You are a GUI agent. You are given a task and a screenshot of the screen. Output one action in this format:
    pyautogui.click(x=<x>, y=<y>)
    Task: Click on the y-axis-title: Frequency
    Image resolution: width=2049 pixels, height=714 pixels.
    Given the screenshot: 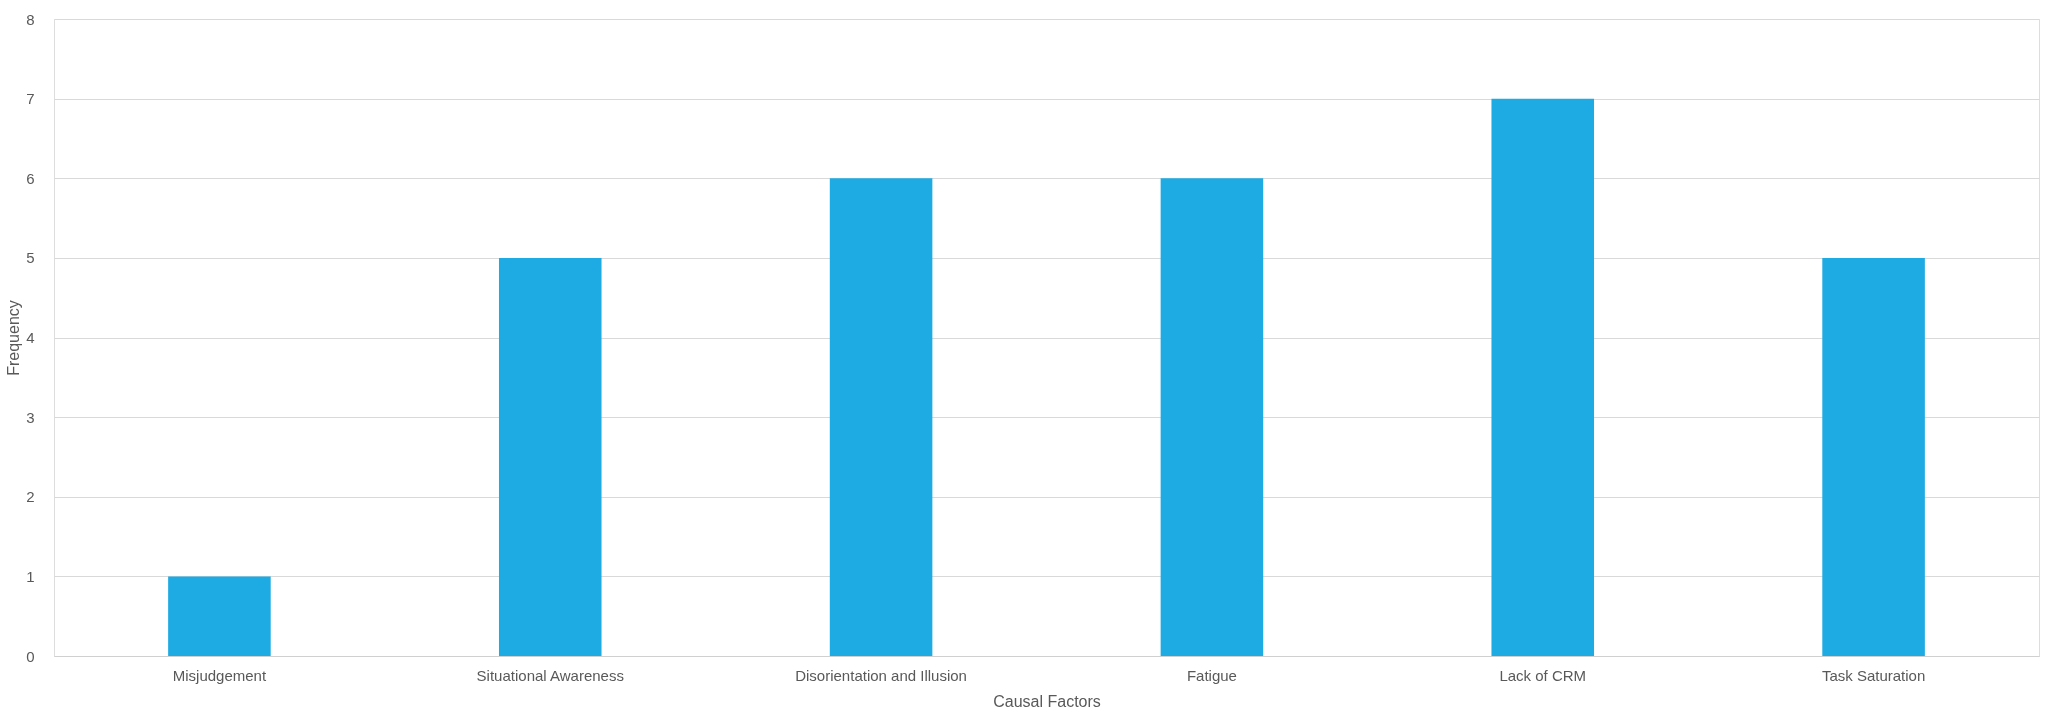 What is the action you would take?
    pyautogui.click(x=14, y=338)
    